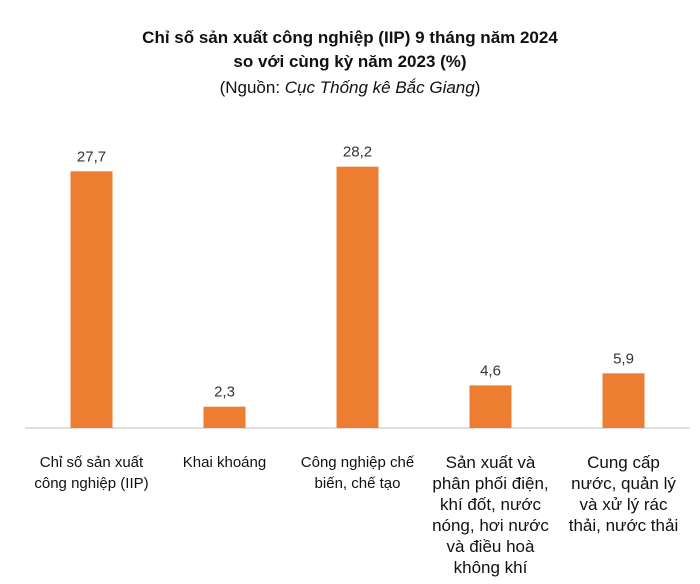  I want to click on value-label: 28,2, so click(357, 152).